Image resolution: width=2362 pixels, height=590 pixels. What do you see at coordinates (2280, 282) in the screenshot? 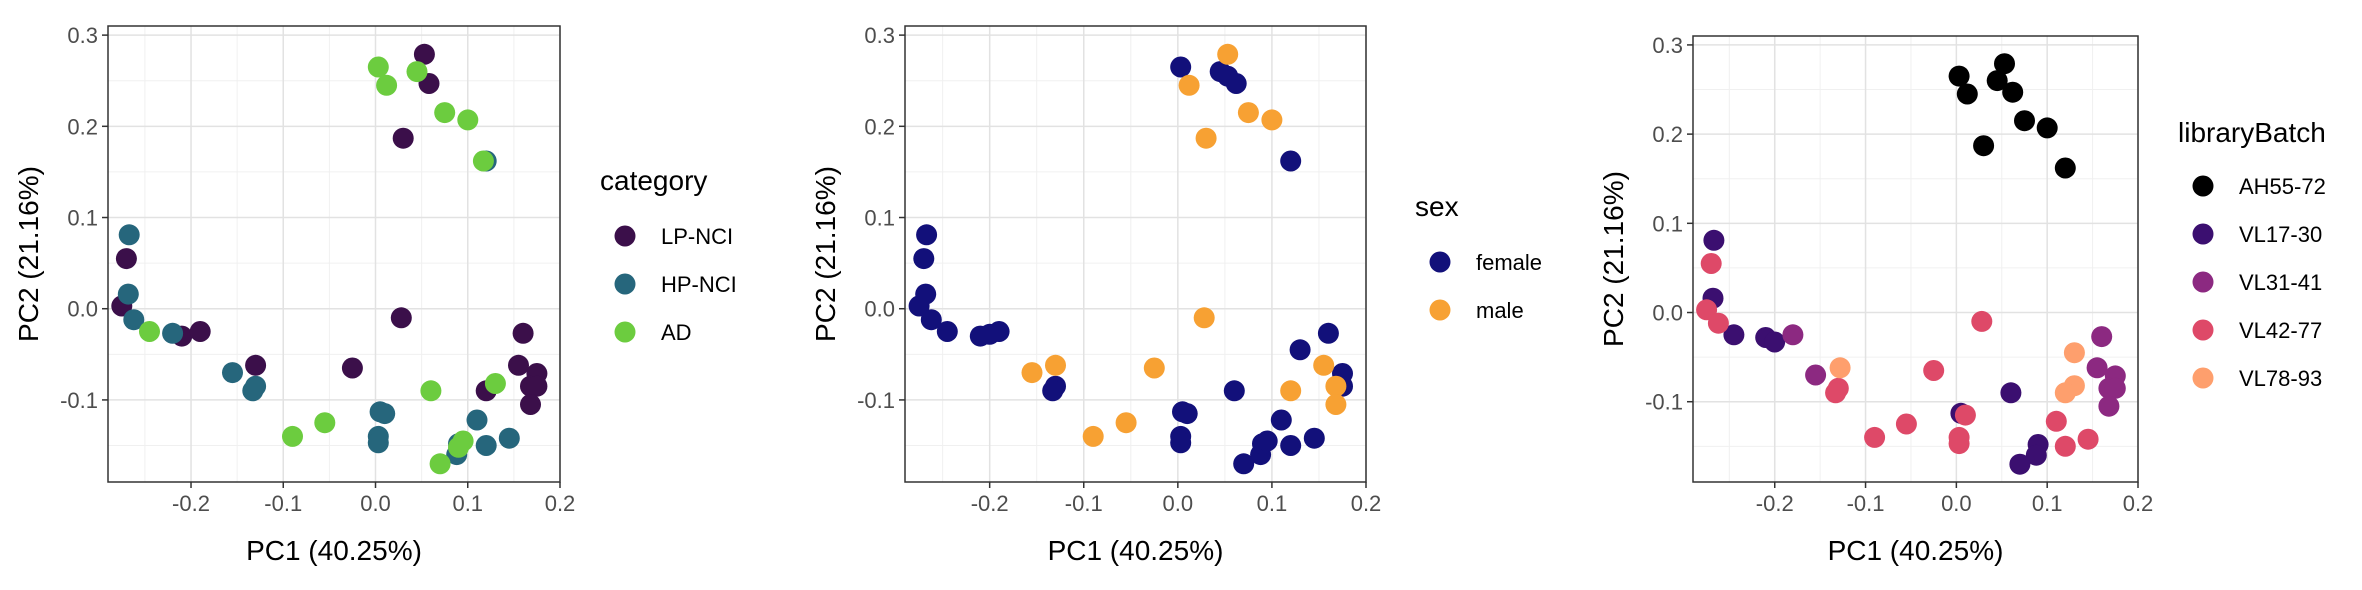
I see `legend-label: VL31-41` at bounding box center [2280, 282].